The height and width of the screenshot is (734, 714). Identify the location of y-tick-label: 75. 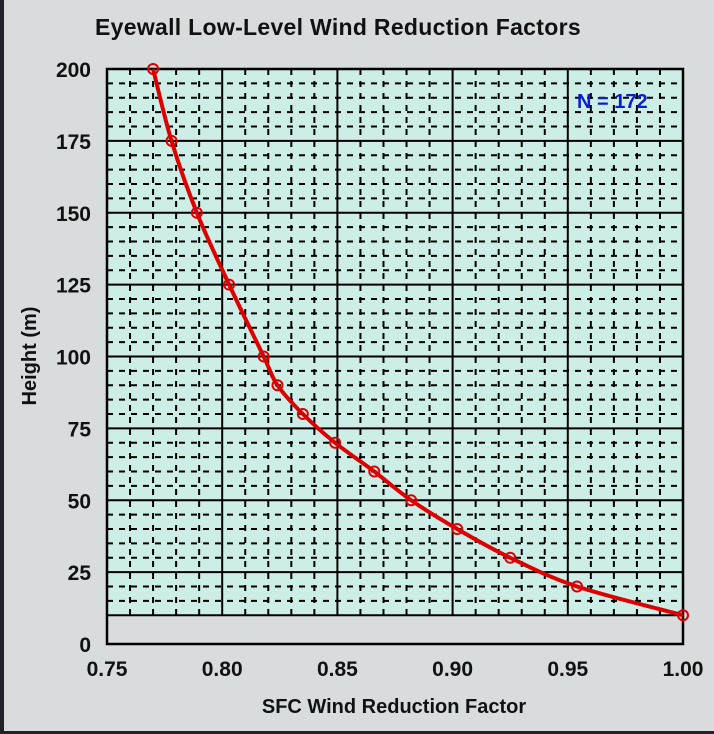
(80, 429).